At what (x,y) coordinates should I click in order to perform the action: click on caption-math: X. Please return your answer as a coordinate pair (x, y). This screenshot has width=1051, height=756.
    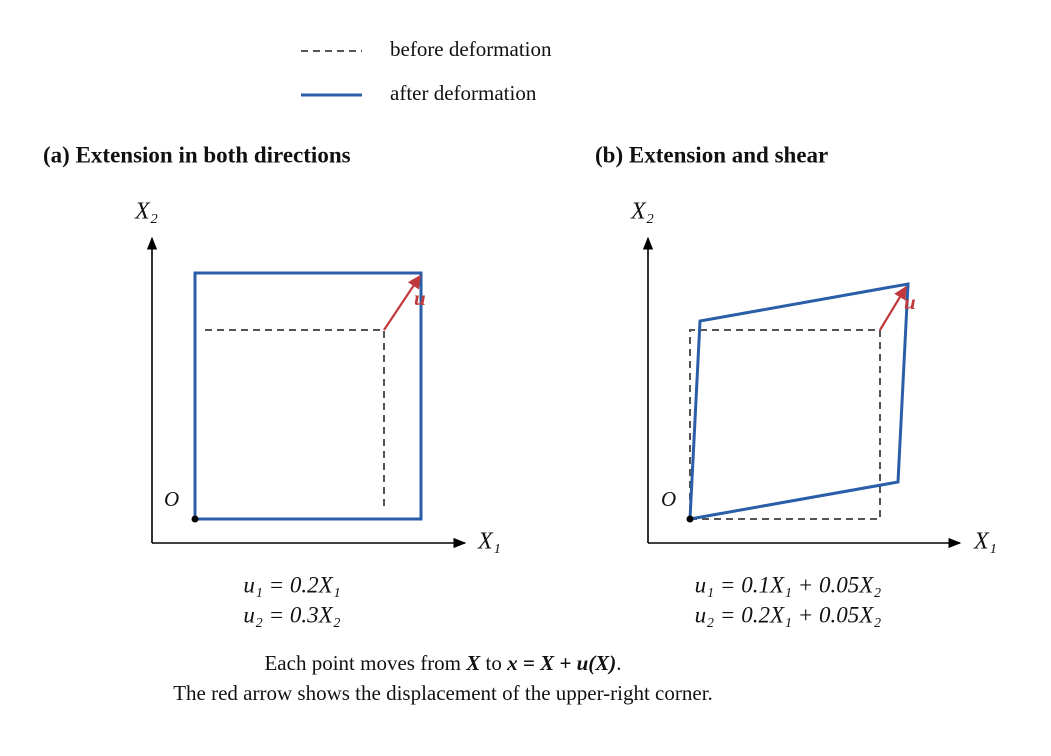
    Looking at the image, I should click on (473, 663).